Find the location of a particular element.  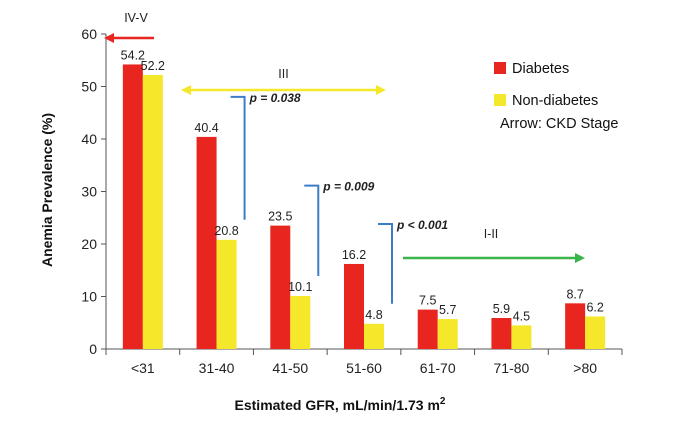

legend: Diabetes Non-diabetes Arrow: CKD Stage is located at coordinates (556, 96).